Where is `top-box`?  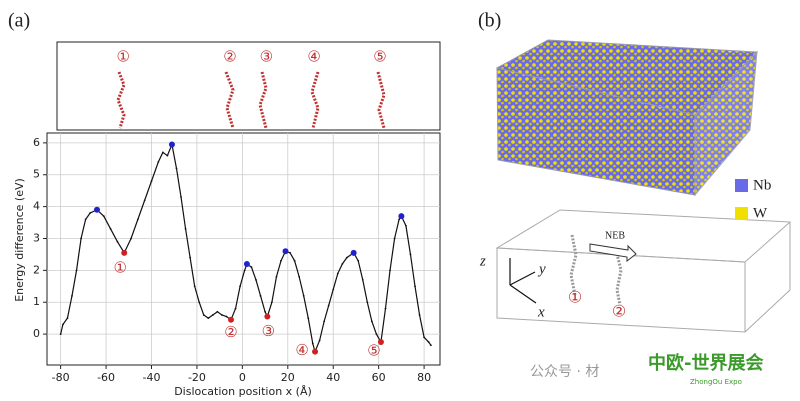 top-box is located at coordinates (248, 86).